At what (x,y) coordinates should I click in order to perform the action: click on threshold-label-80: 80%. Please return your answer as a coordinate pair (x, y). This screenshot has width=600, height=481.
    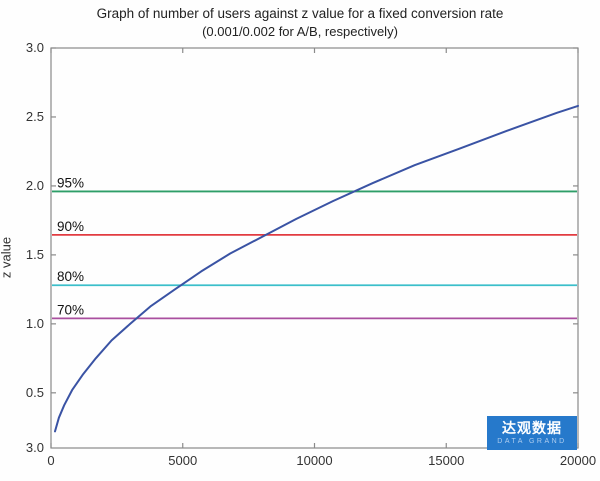
    Looking at the image, I should click on (70, 276).